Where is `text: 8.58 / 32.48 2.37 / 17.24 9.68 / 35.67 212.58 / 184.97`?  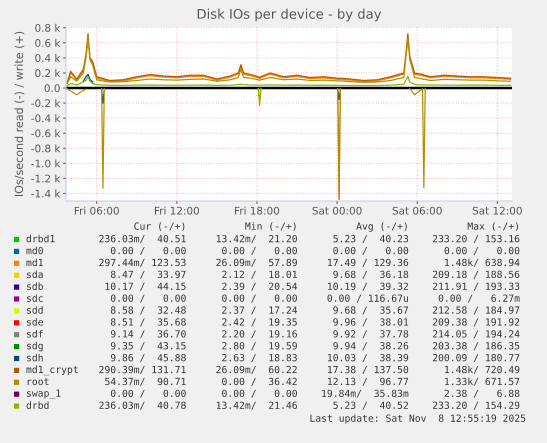
text: 8.58 / 32.48 2.37 / 17.24 9.68 / 35.67 212.58 / 184.97 is located at coordinates (315, 310).